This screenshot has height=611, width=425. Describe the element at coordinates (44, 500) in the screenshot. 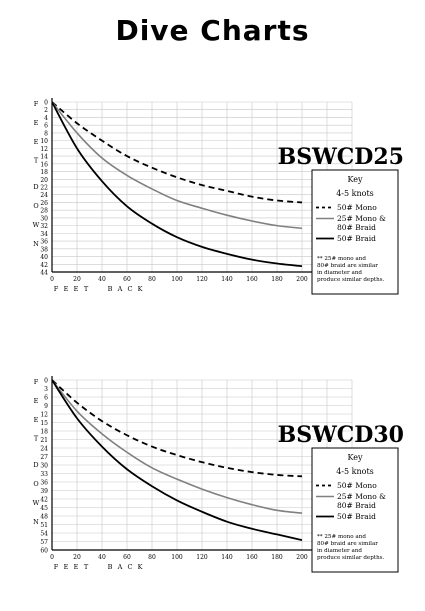

I see `y-tick-label: 42` at that location.